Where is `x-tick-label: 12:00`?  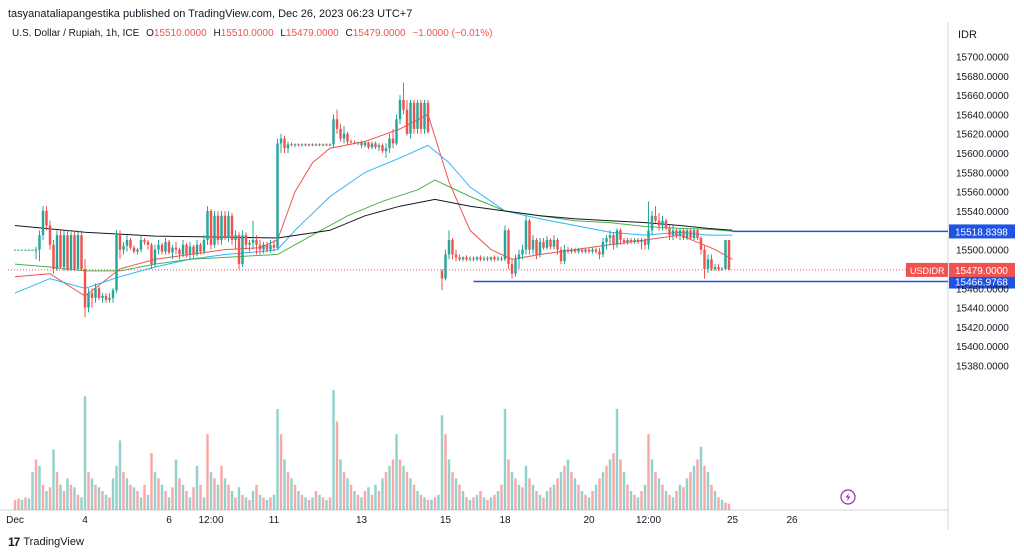 x-tick-label: 12:00 is located at coordinates (648, 520).